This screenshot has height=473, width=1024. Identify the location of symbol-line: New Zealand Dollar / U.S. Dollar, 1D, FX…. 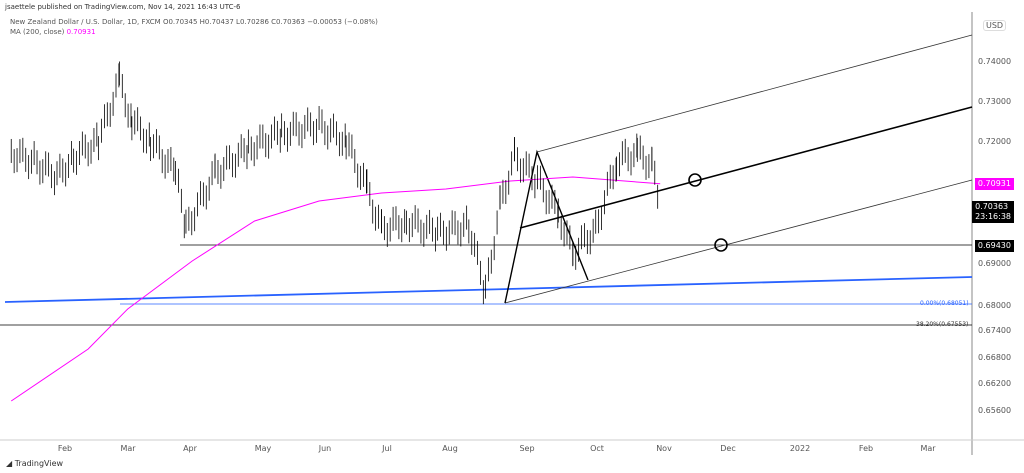
(194, 22).